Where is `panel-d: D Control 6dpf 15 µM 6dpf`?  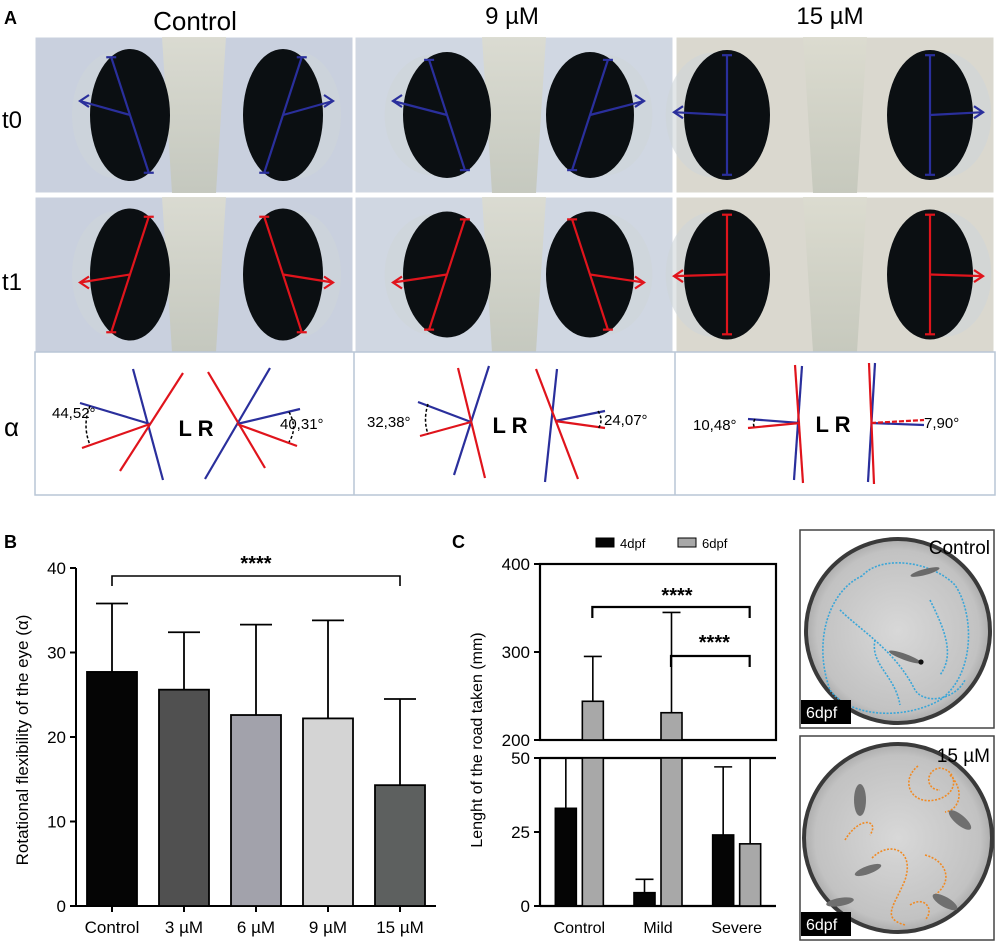
panel-d: D Control 6dpf 15 µM 6dpf is located at coordinates (897, 735).